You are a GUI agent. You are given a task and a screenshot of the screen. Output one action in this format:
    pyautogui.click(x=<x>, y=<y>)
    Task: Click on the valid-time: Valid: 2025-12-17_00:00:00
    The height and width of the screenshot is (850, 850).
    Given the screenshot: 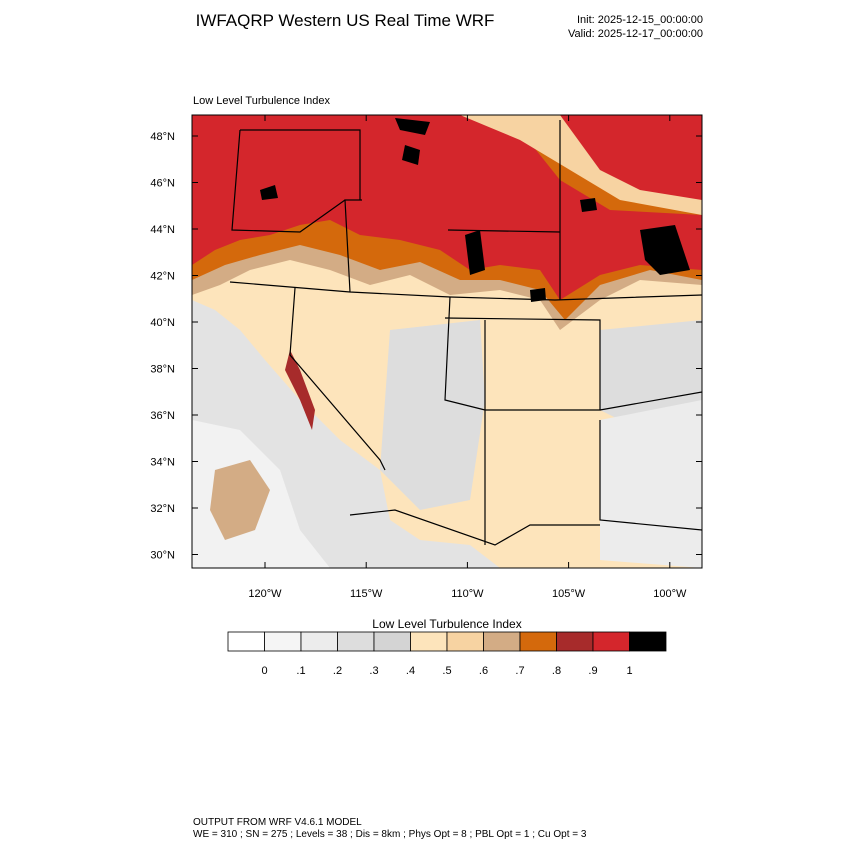 What is the action you would take?
    pyautogui.click(x=635, y=34)
    